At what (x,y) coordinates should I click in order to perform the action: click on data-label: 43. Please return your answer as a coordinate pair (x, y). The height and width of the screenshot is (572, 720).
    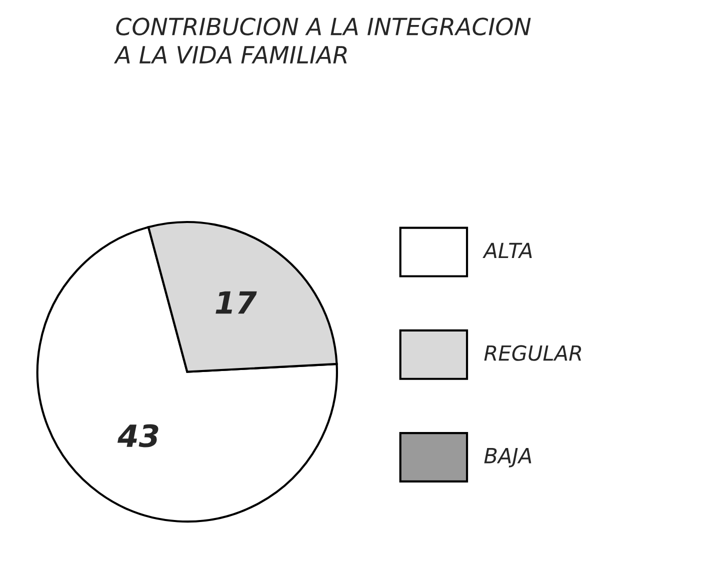
    Looking at the image, I should click on (137, 436).